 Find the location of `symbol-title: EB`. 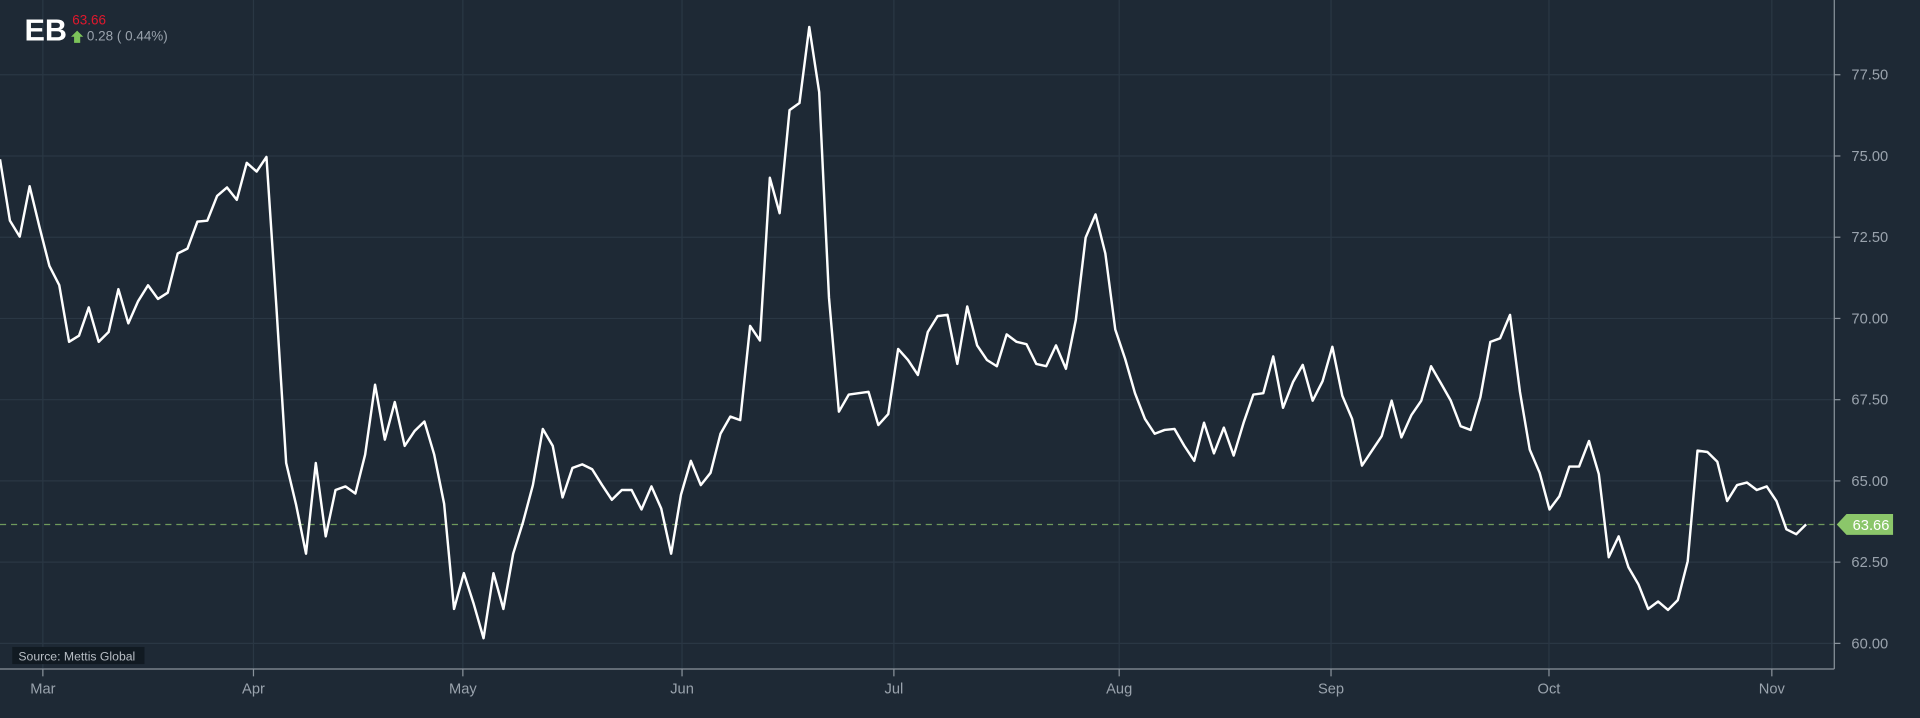

symbol-title: EB is located at coordinates (45, 30).